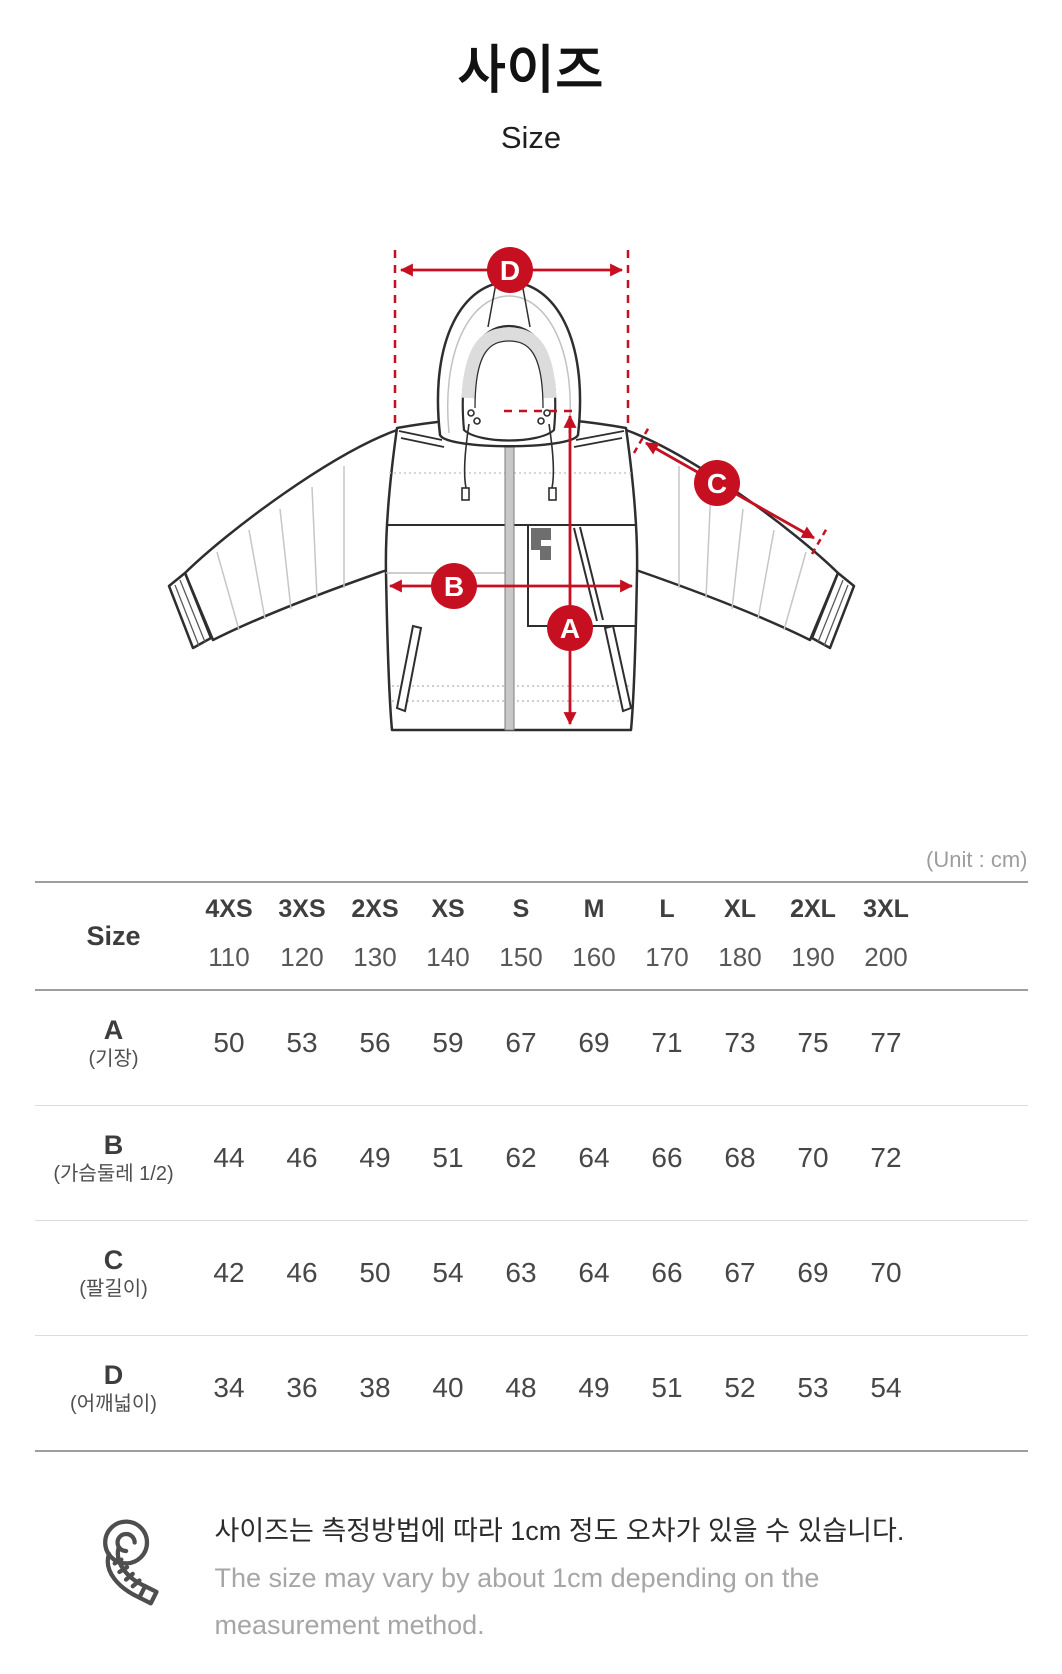 The image size is (1062, 1674). Describe the element at coordinates (740, 1272) in the screenshot. I see `cell-value: 67` at that location.